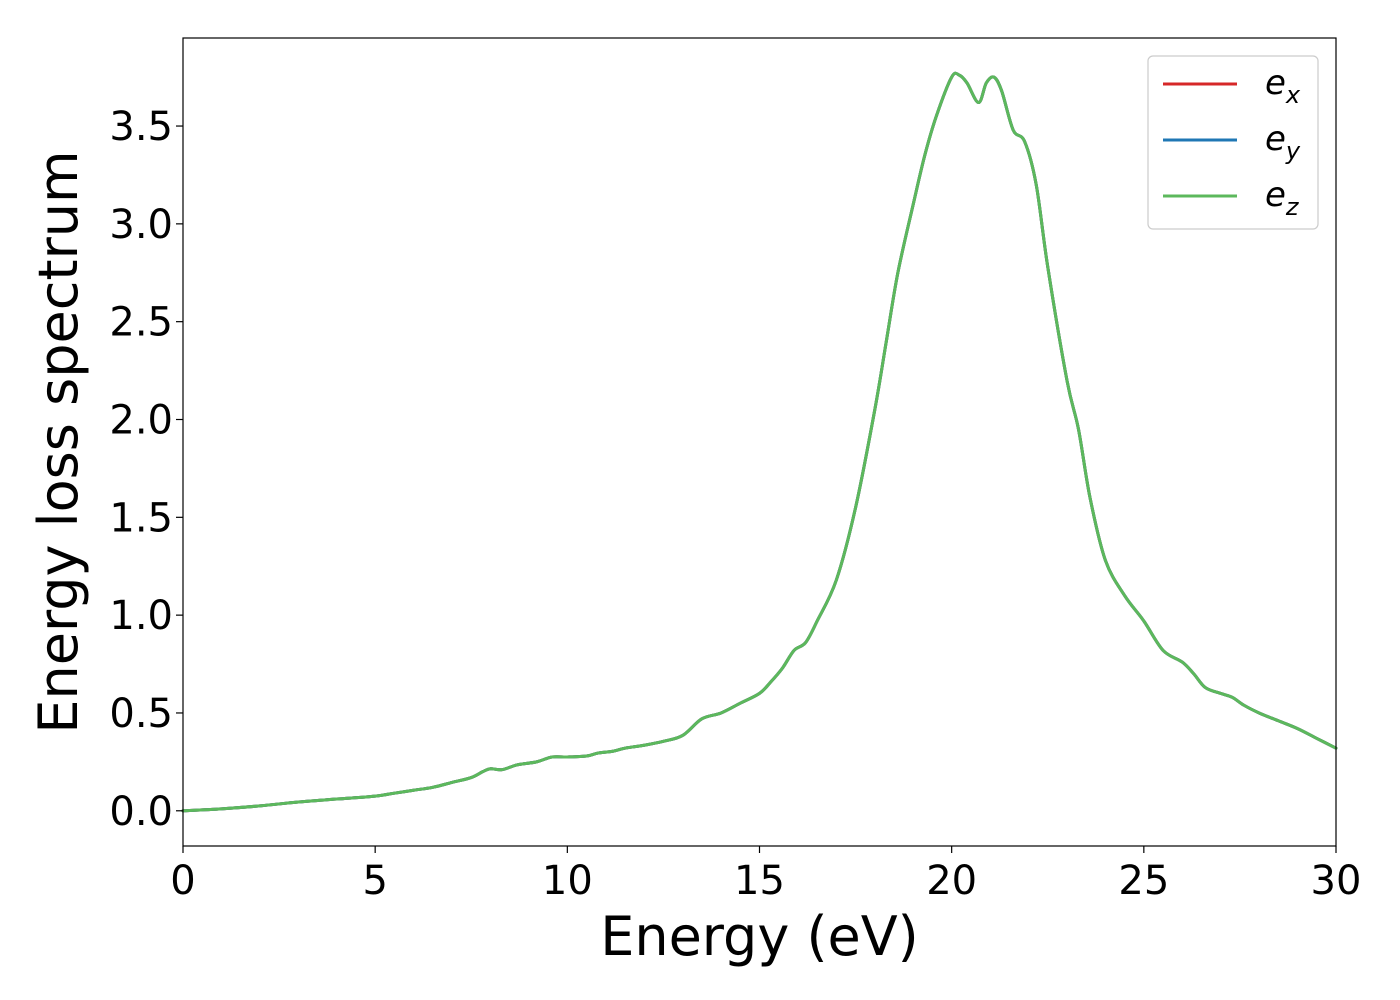  Describe the element at coordinates (141, 127) in the screenshot. I see `y-tick-label: 3.5` at that location.